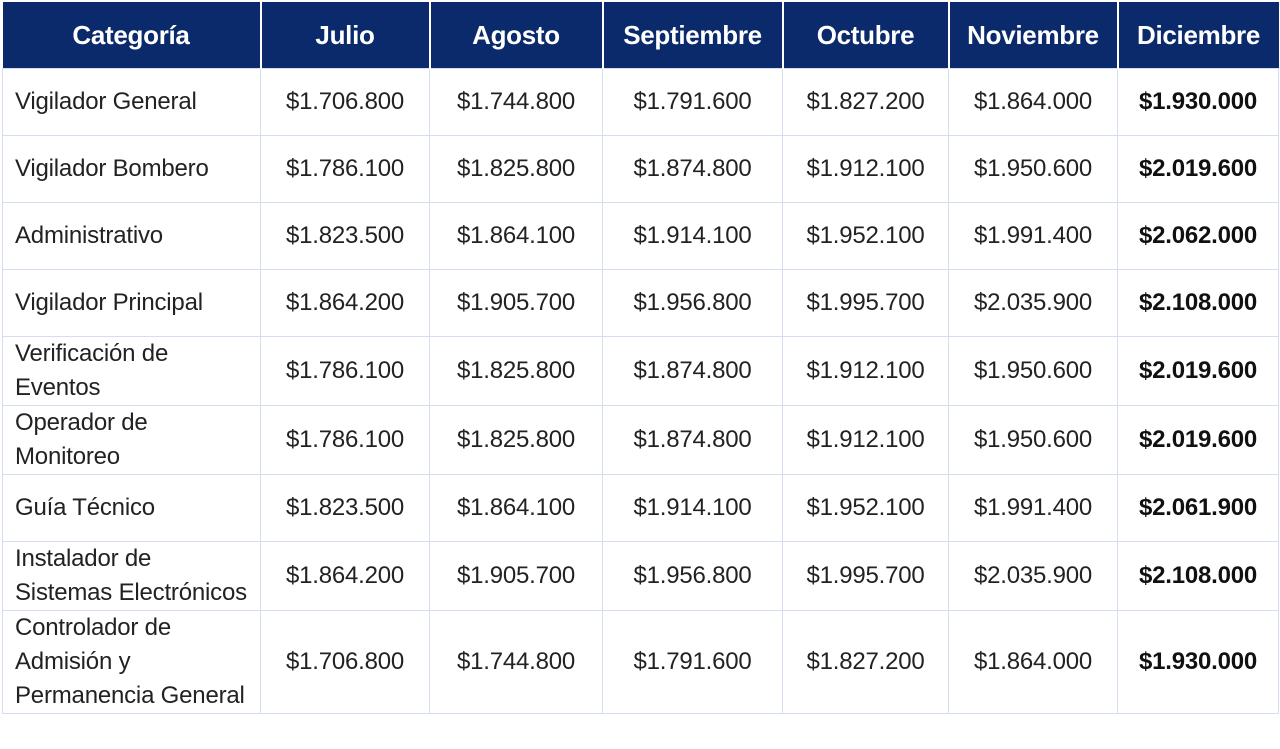 Image resolution: width=1280 pixels, height=749 pixels. Describe the element at coordinates (131, 576) in the screenshot. I see `category-cell: Instalador de Sistemas Electrónicos` at that location.